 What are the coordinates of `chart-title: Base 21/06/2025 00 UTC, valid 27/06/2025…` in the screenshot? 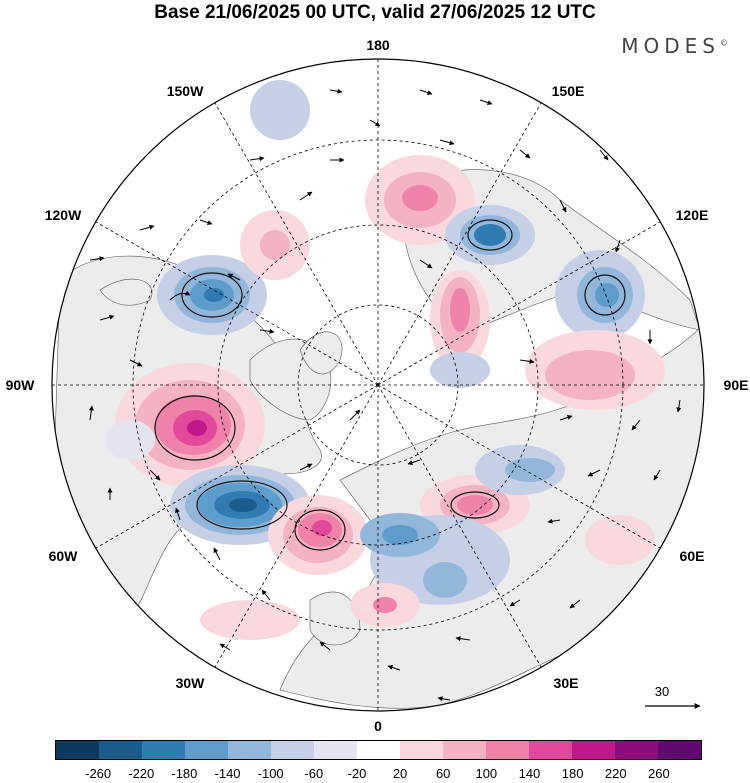 It's located at (375, 12).